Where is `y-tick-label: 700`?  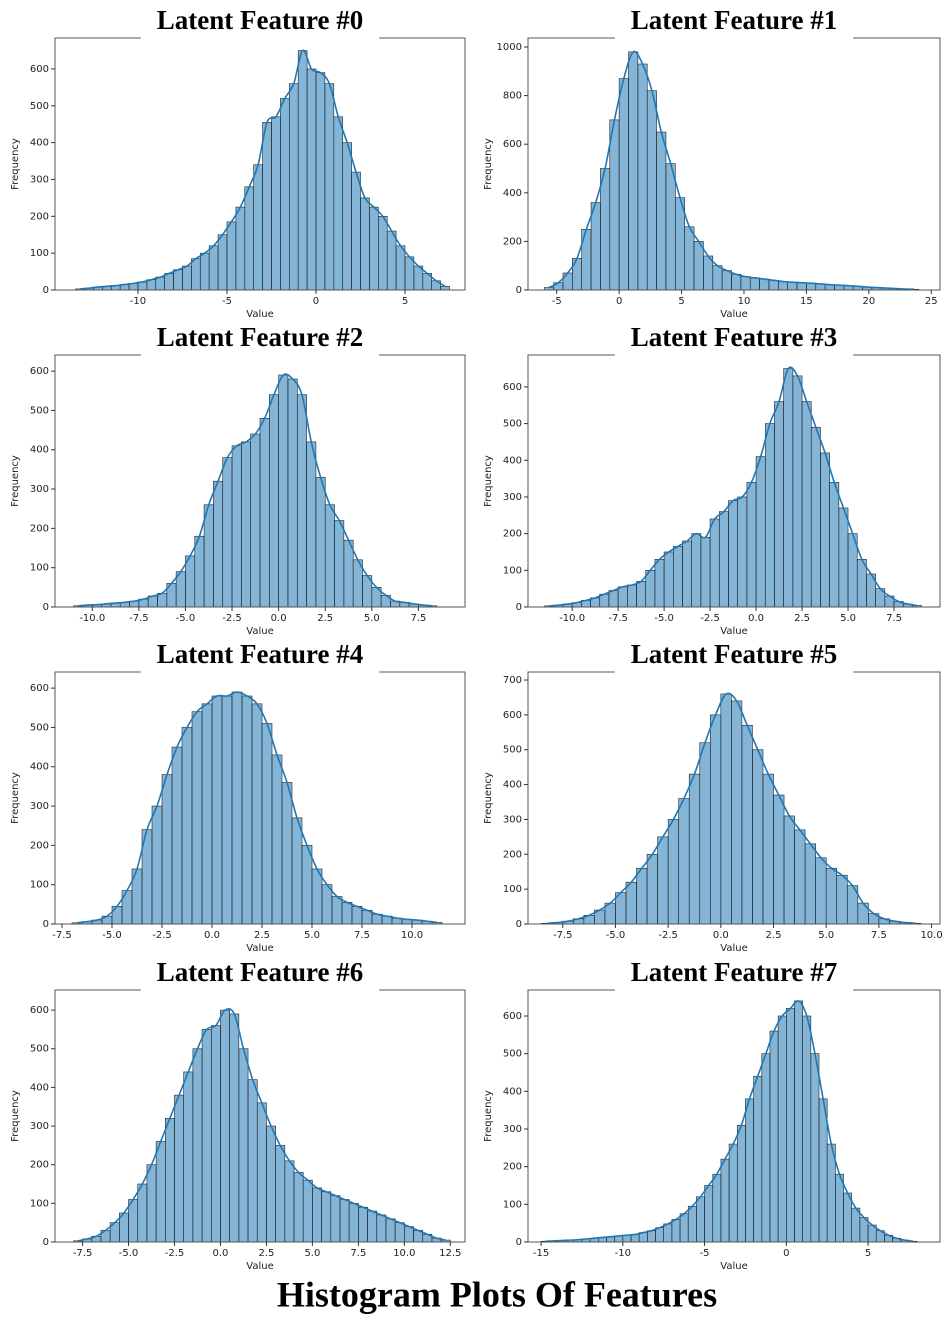 y-tick-label: 700 is located at coordinates (512, 680).